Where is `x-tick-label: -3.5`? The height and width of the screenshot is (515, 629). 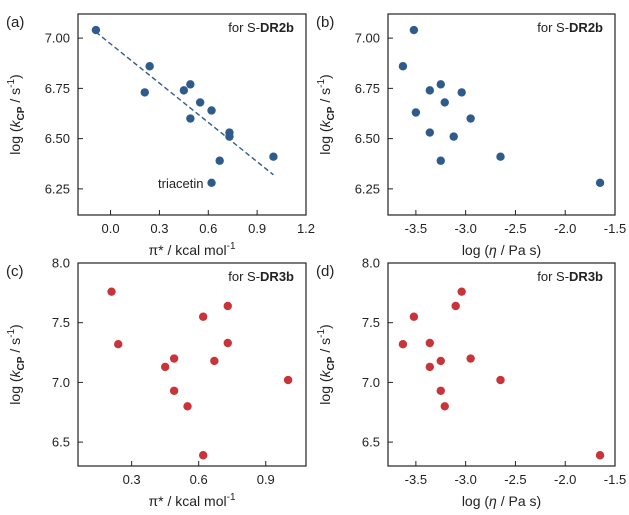 x-tick-label: -3.5 is located at coordinates (416, 479).